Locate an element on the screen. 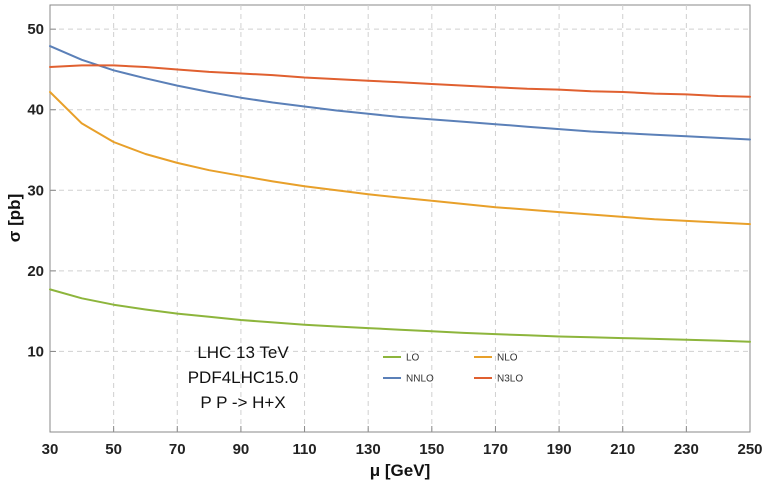 The image size is (764, 485). x-tick-label: 210 is located at coordinates (622, 449).